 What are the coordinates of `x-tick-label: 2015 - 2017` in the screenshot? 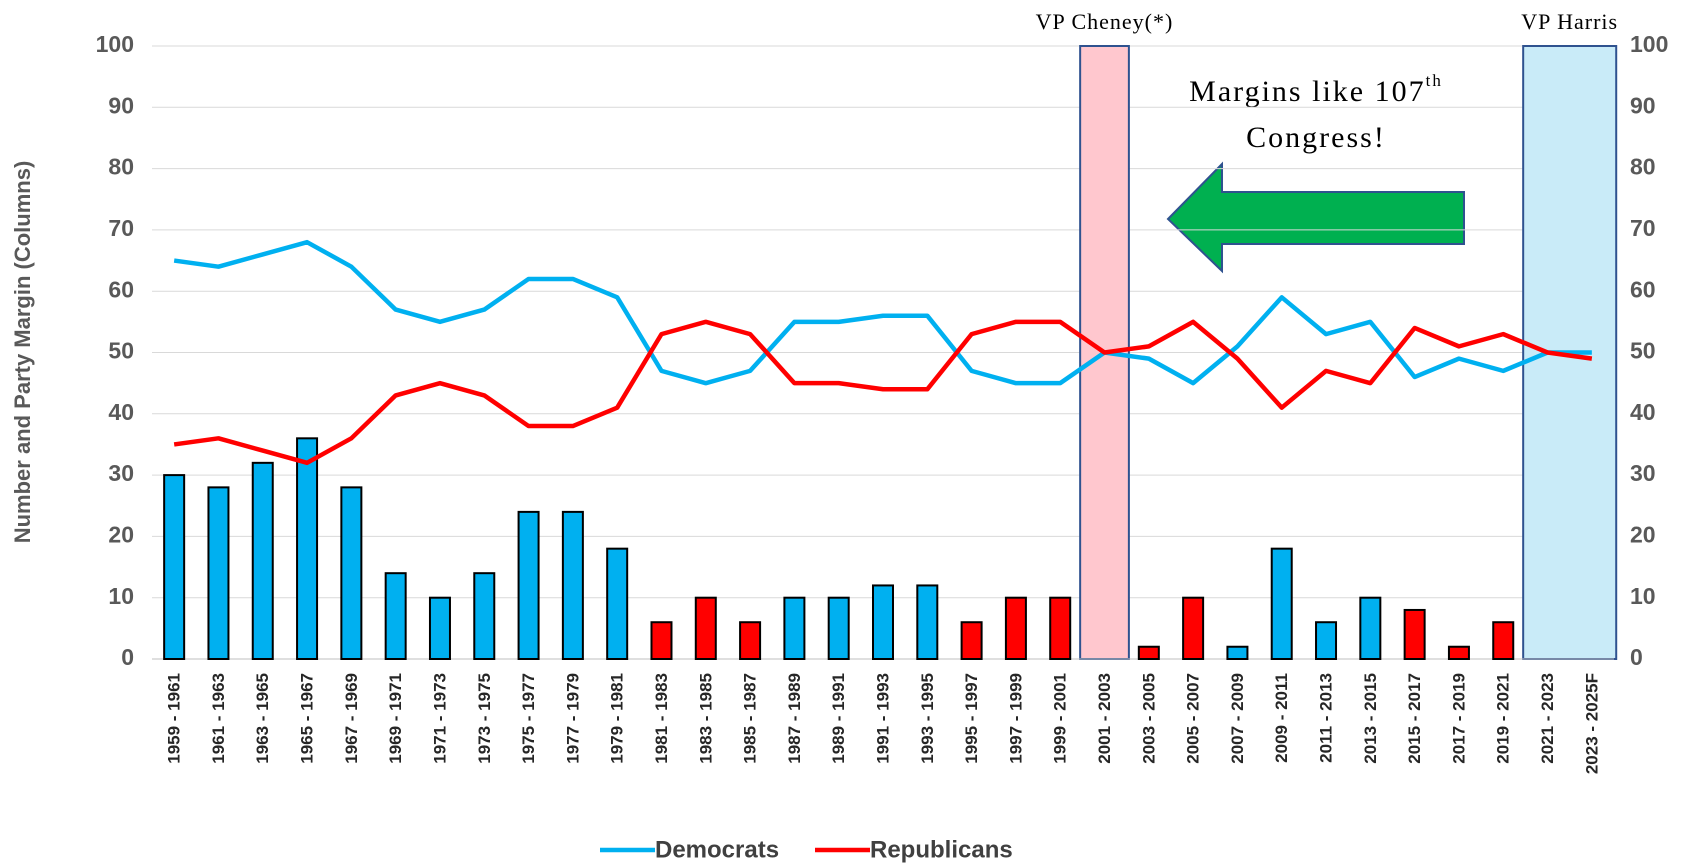 It's located at (1414, 718).